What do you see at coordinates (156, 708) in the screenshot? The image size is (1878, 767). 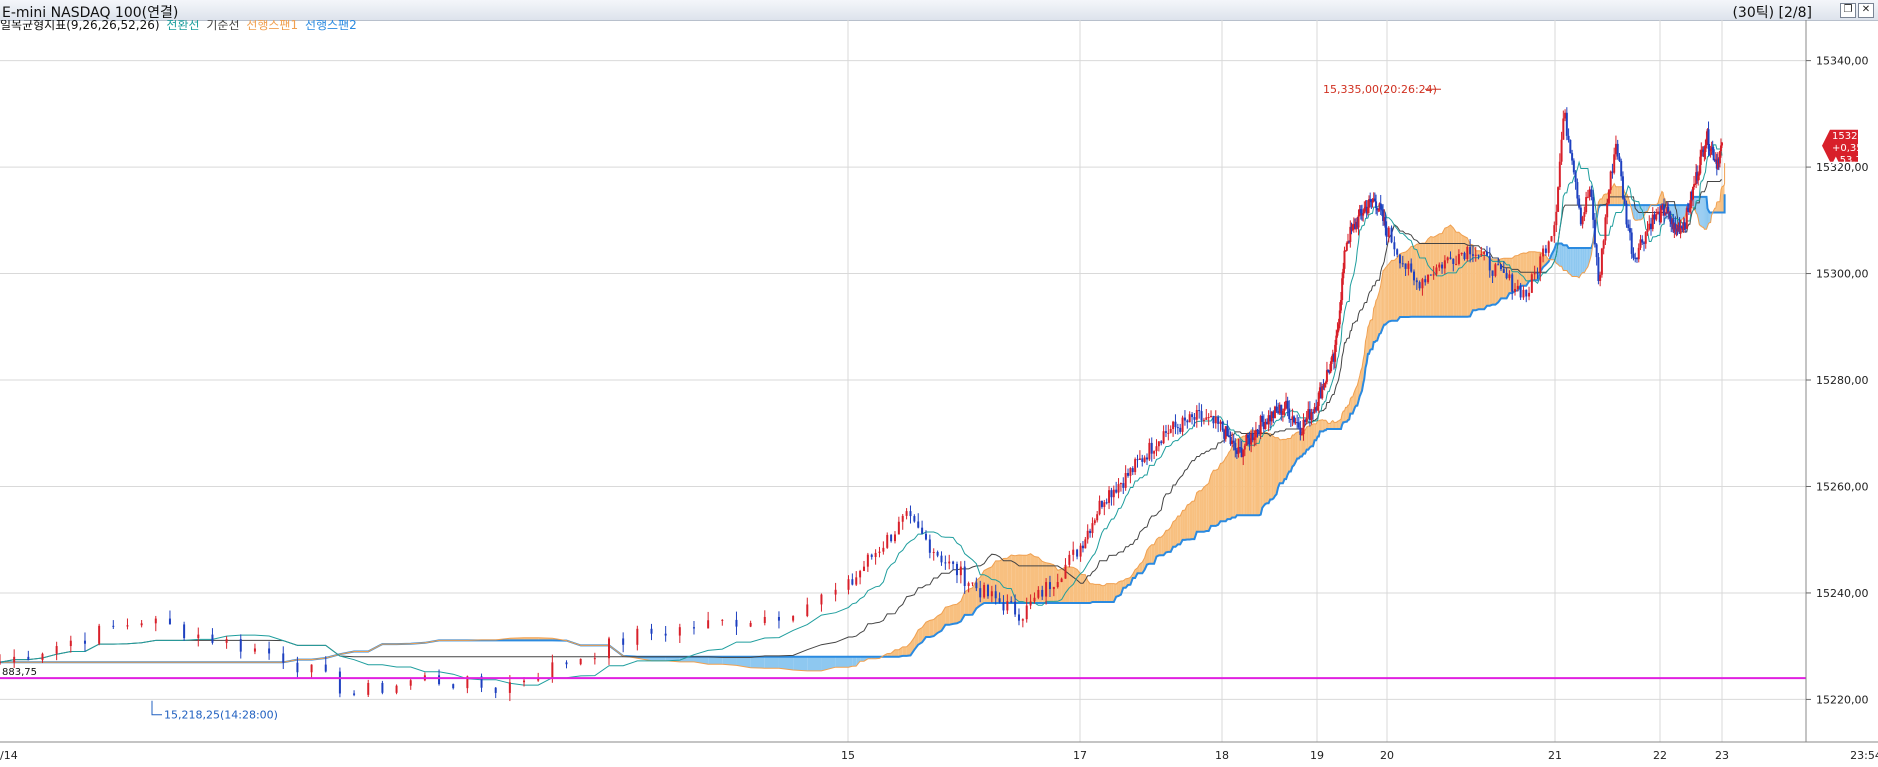 I see `low-marker` at bounding box center [156, 708].